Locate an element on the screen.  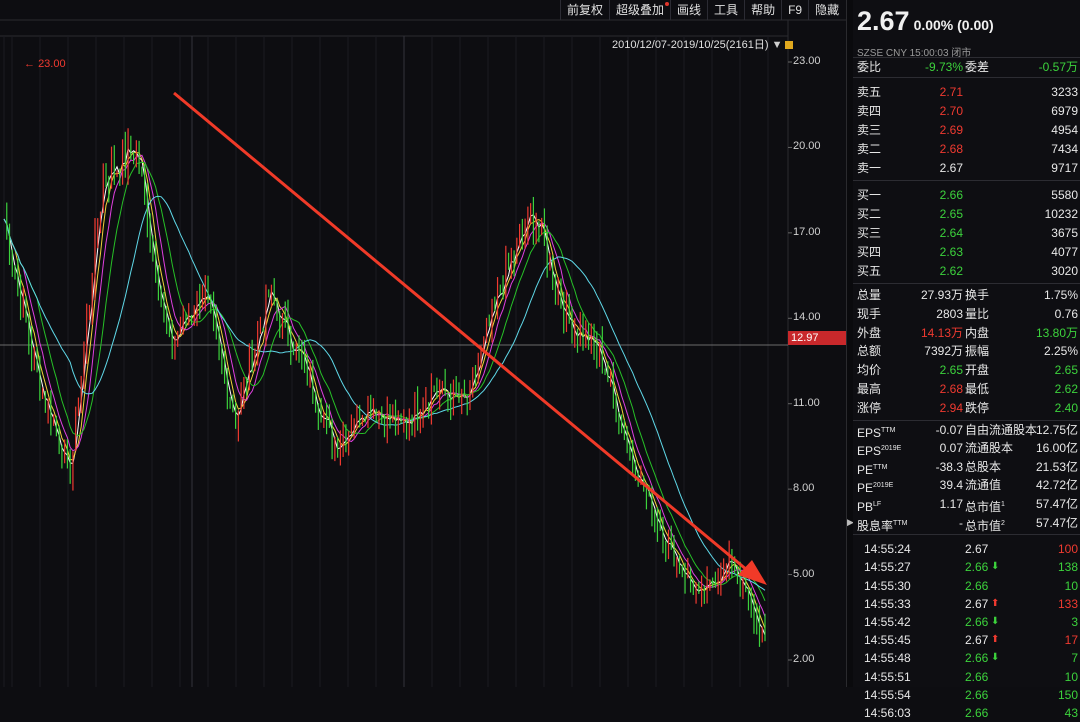
tick-volume: 10 is located at coordinates (1071, 585).